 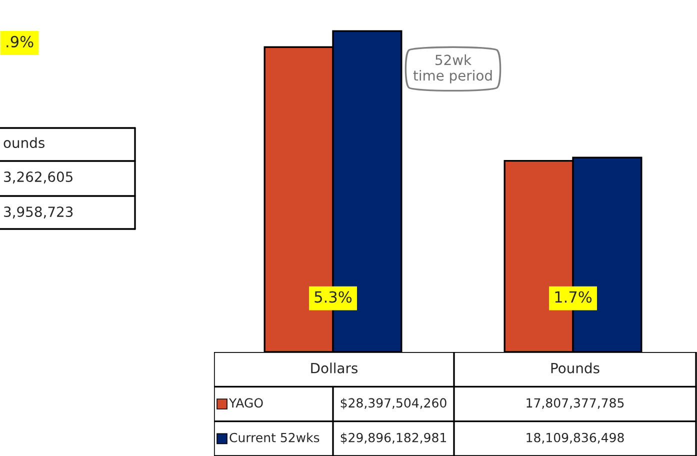 I want to click on text: 3,262,605, so click(x=38, y=178).